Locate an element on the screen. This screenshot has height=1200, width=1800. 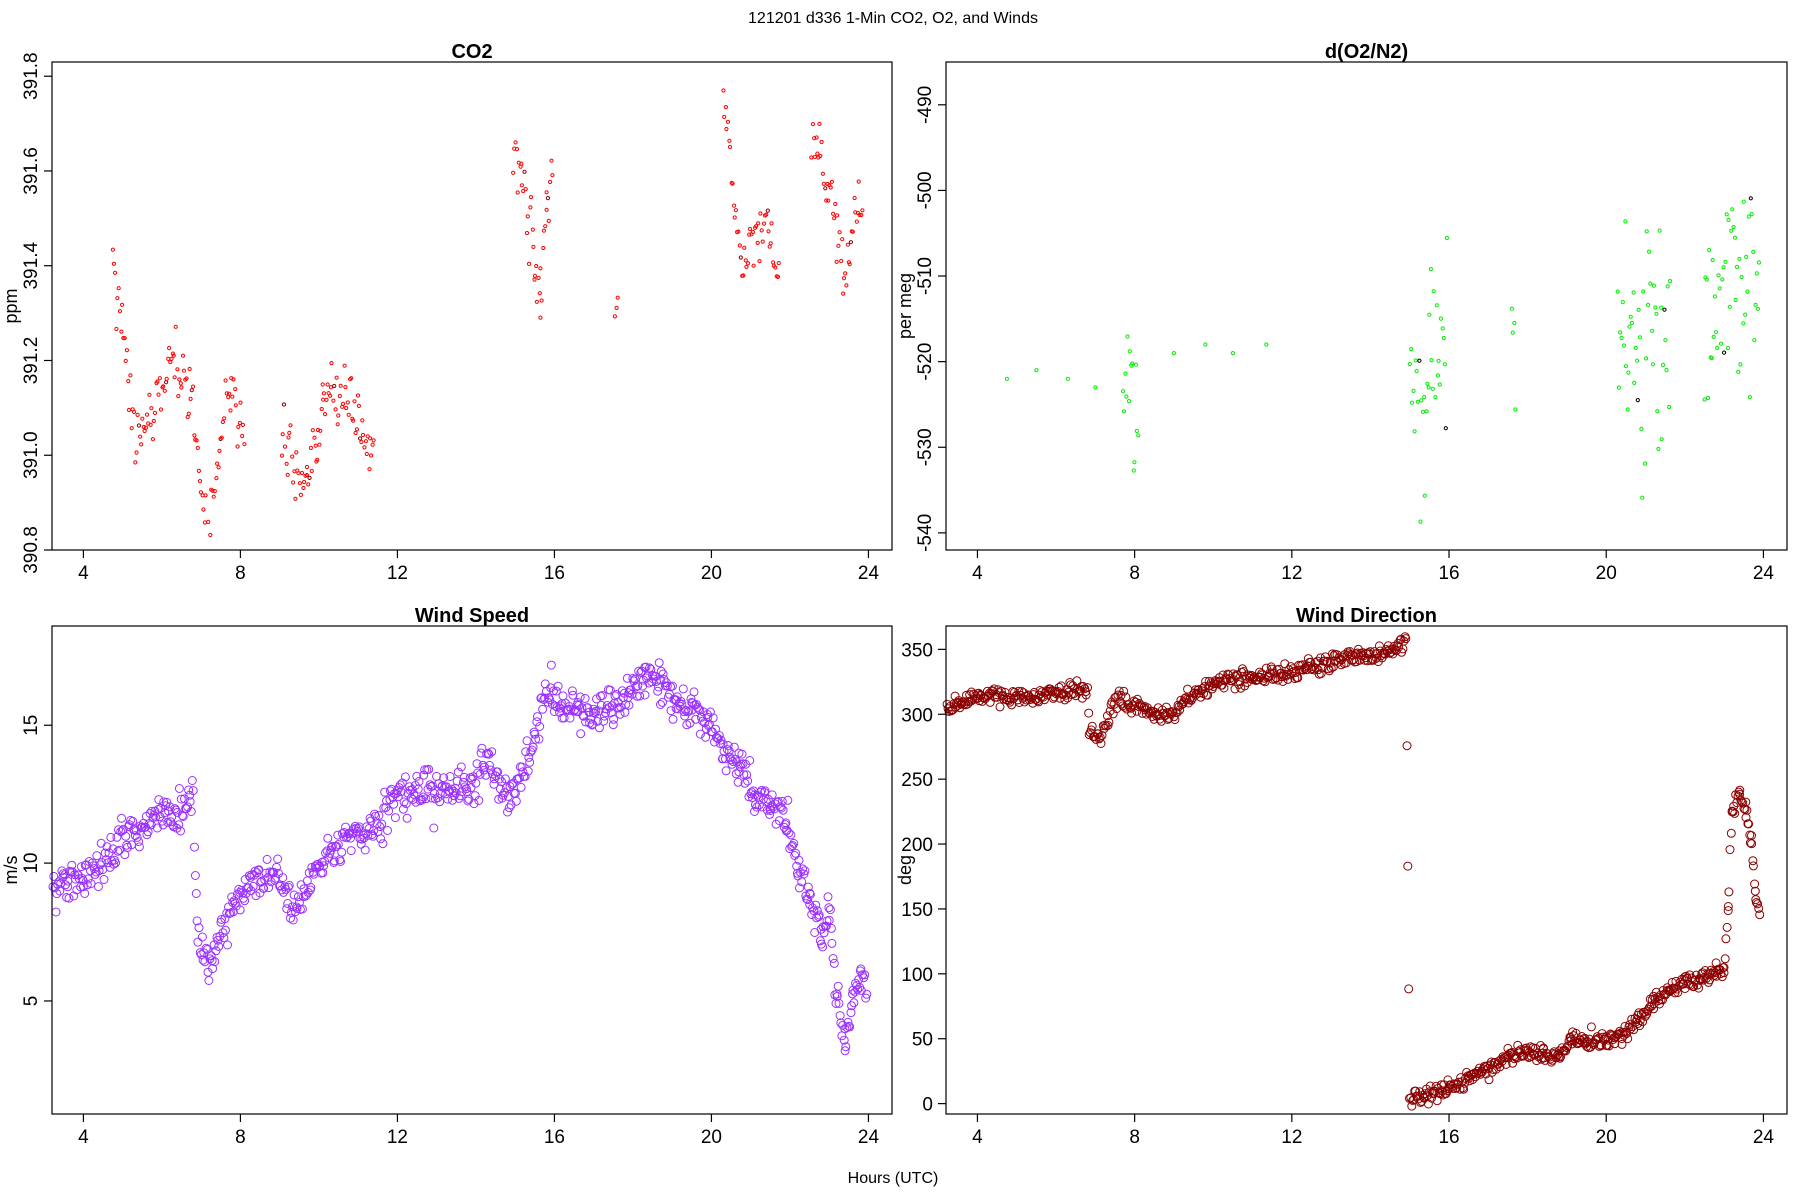
co2-x-tick-label: 16 is located at coordinates (554, 573).